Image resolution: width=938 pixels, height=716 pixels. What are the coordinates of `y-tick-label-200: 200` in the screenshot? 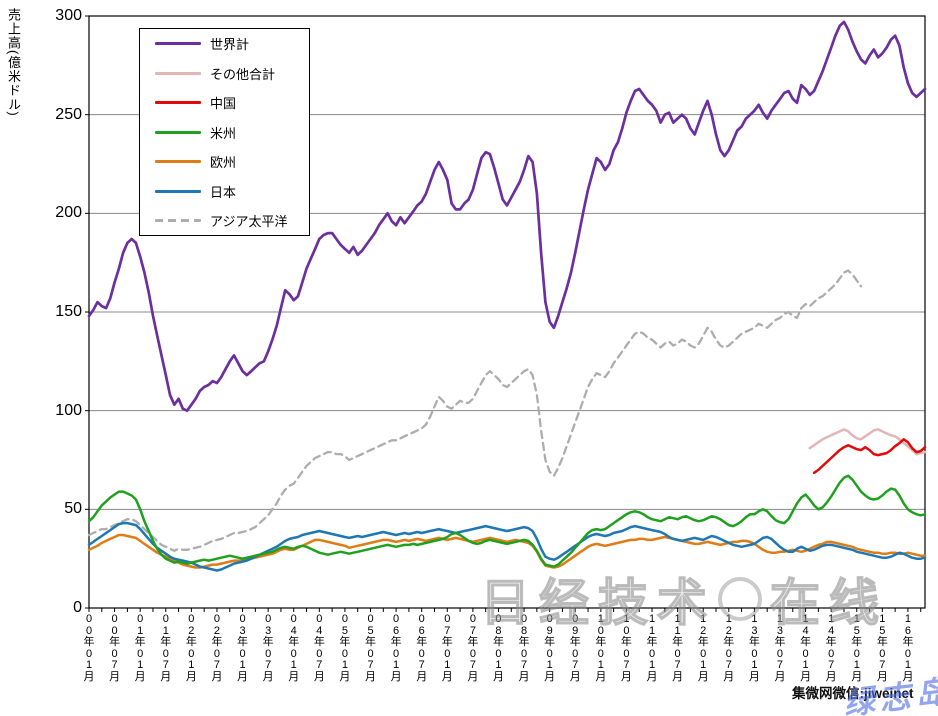 It's located at (68, 213).